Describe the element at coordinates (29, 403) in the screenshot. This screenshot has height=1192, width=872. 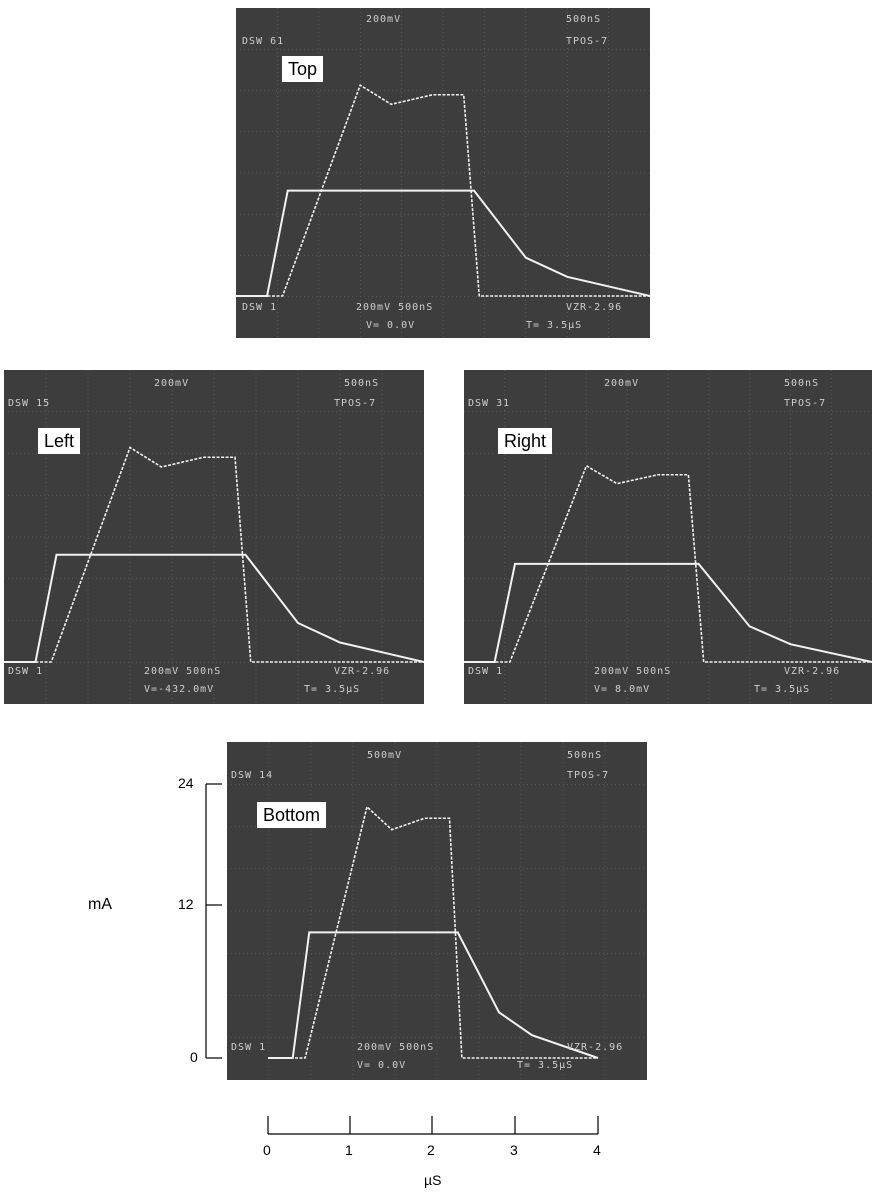
I see `osd-top-left: DSW 15` at that location.